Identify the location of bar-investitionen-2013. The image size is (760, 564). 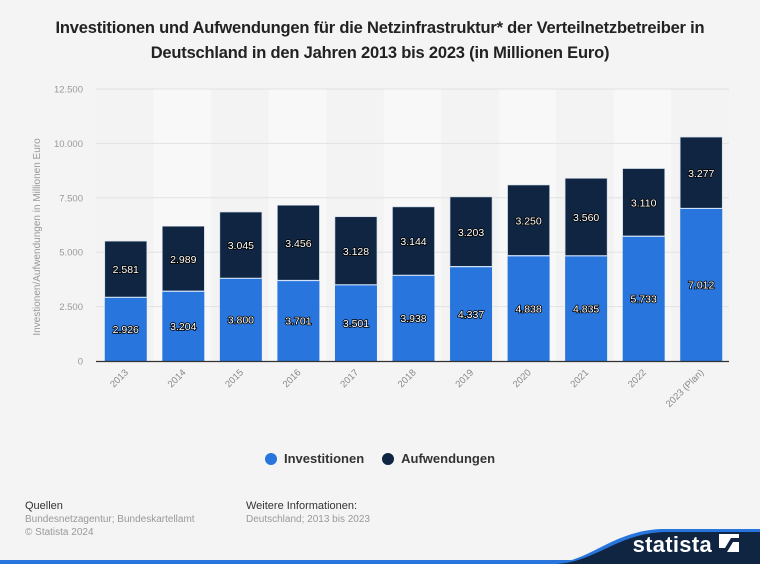
(125, 329).